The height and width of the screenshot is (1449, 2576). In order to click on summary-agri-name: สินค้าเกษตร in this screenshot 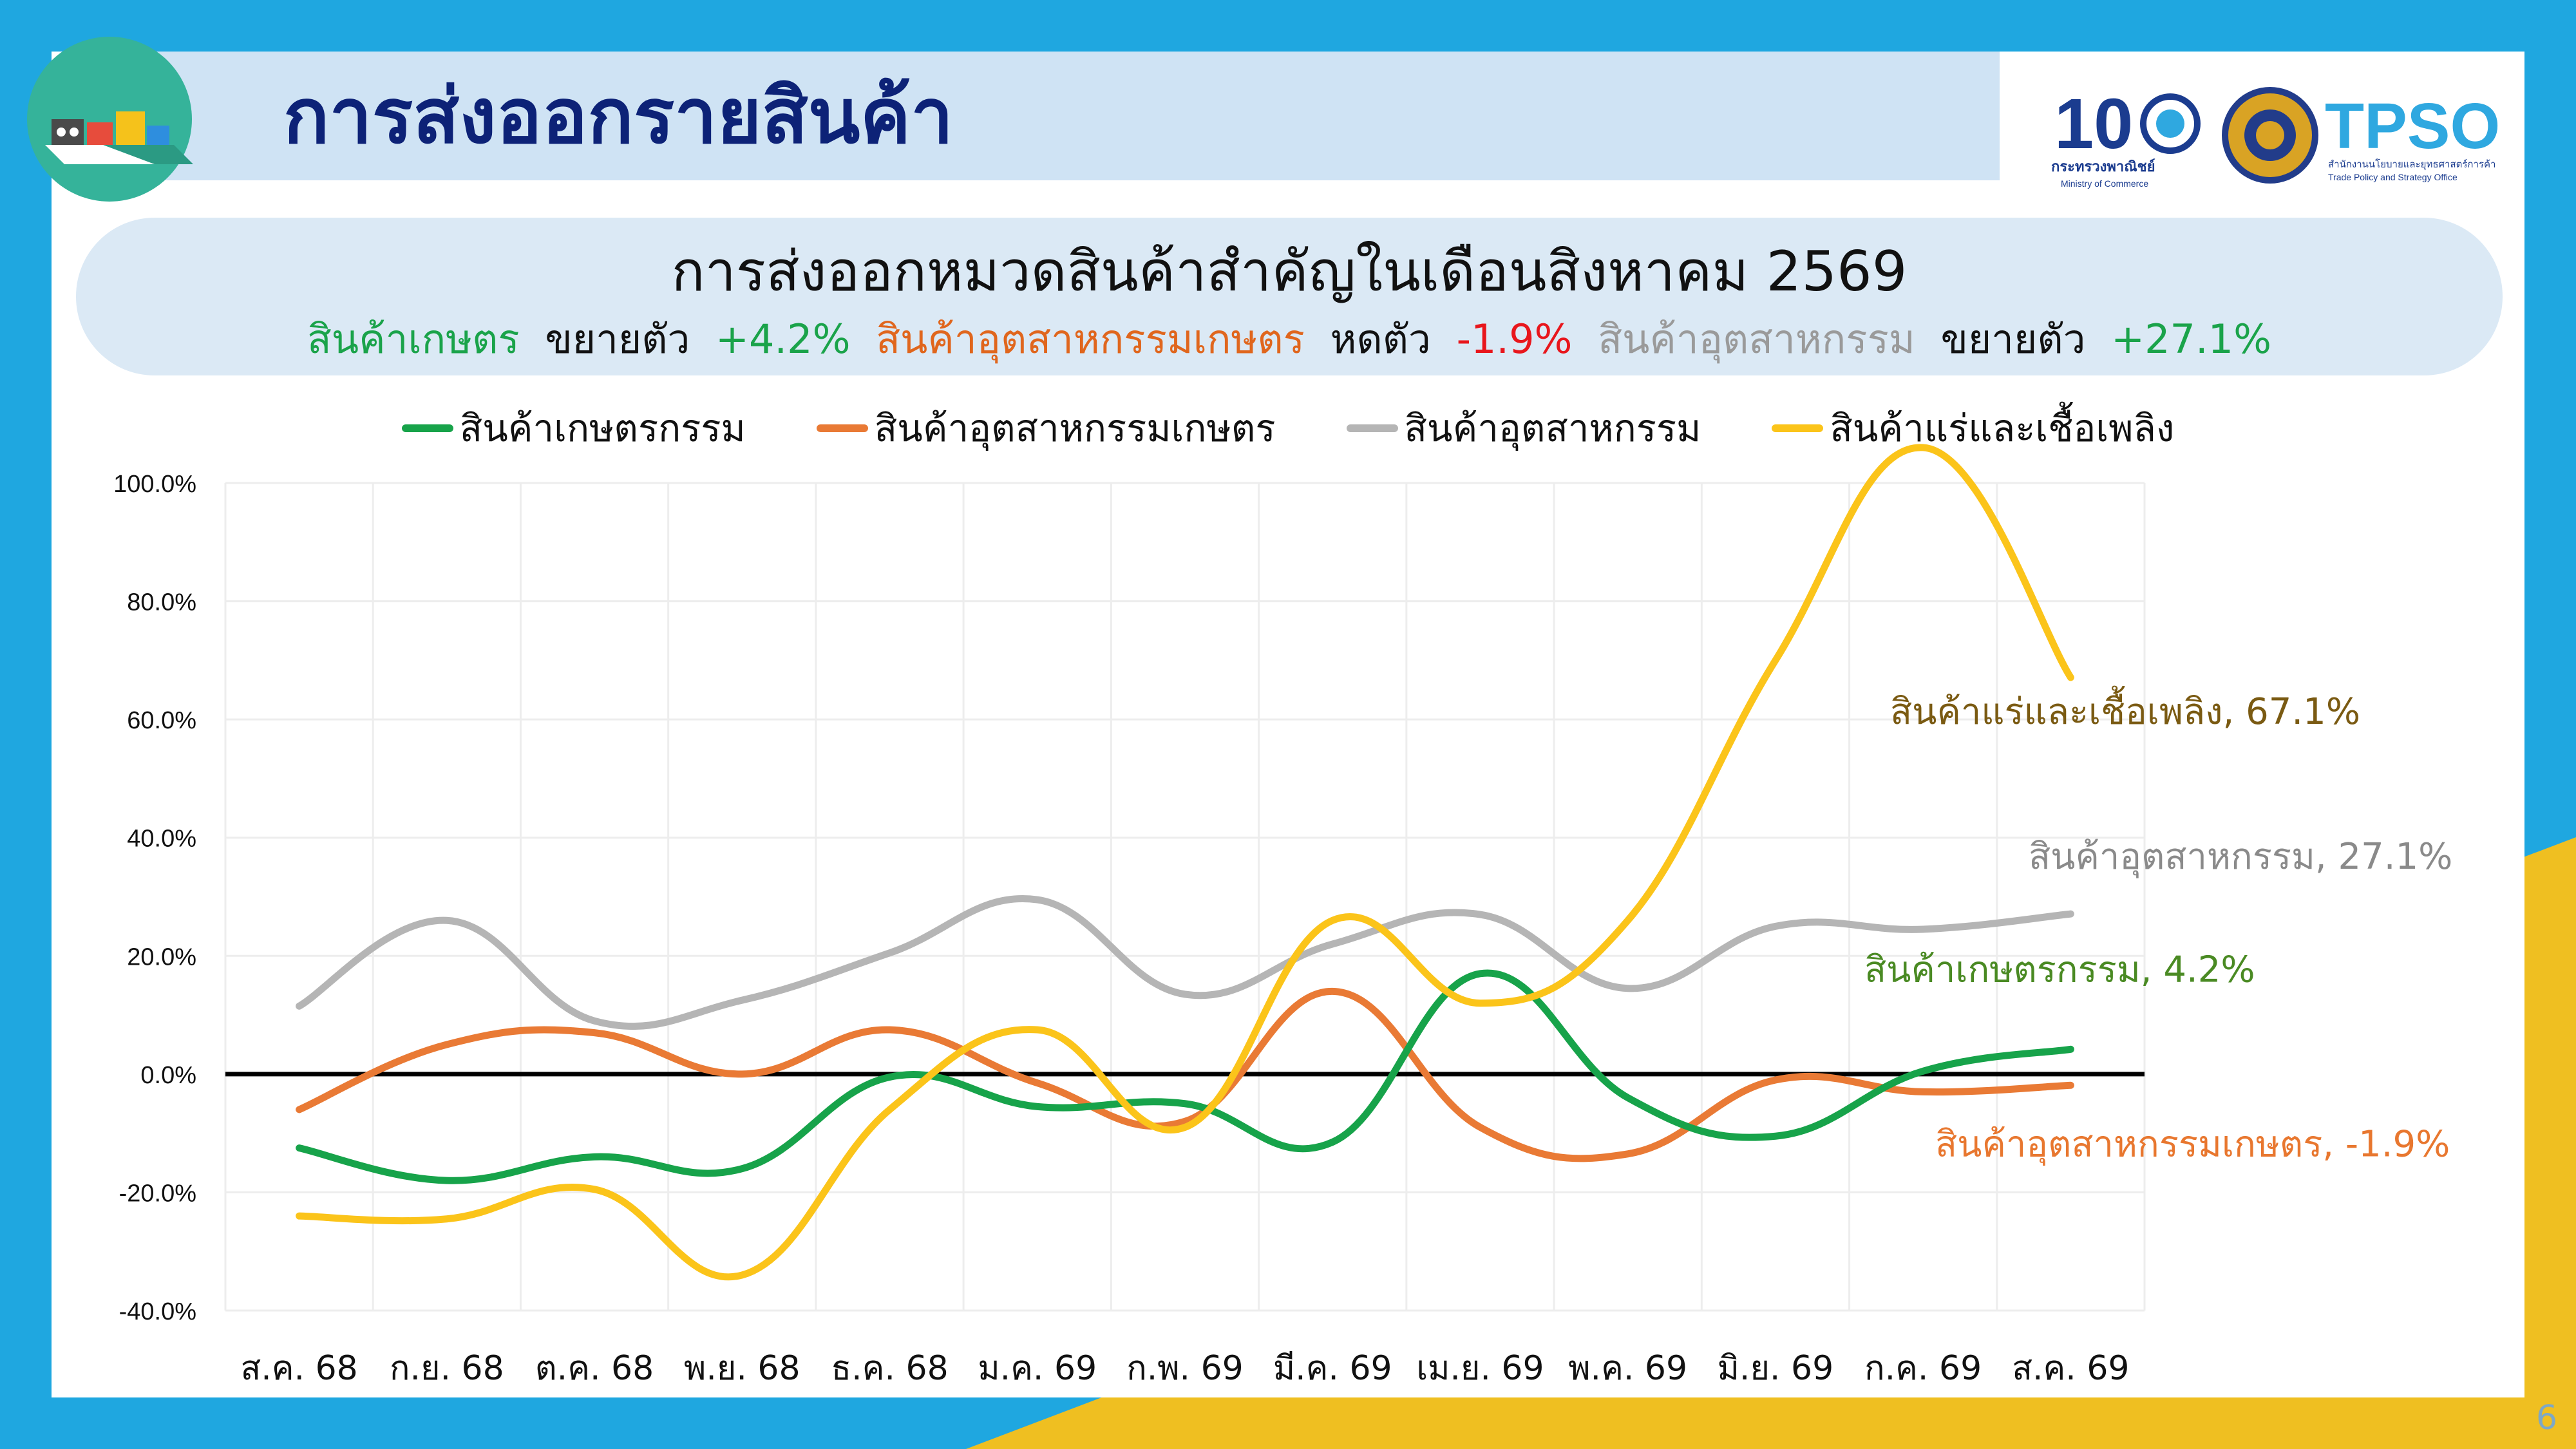, I will do `click(414, 339)`.